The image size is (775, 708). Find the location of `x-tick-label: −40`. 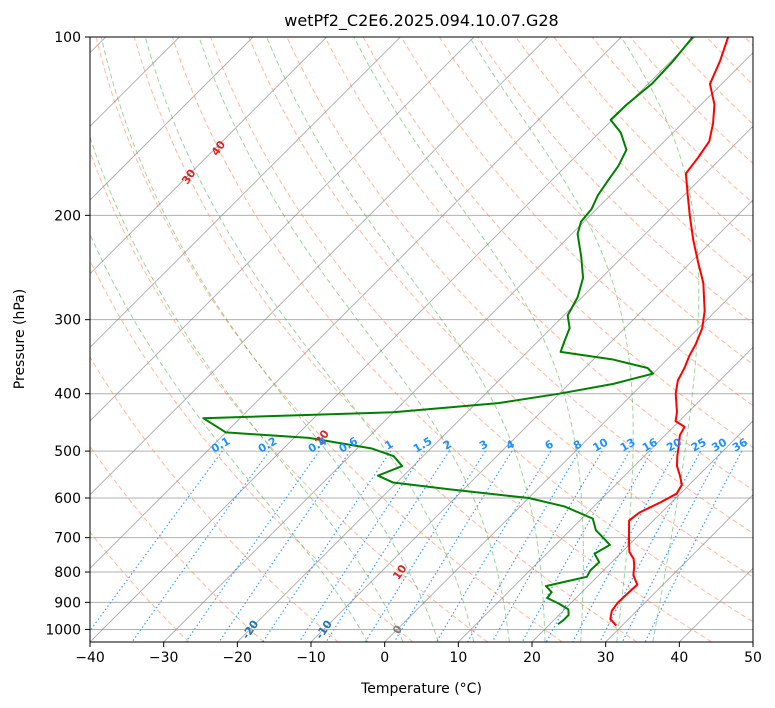

x-tick-label: −40 is located at coordinates (90, 658).